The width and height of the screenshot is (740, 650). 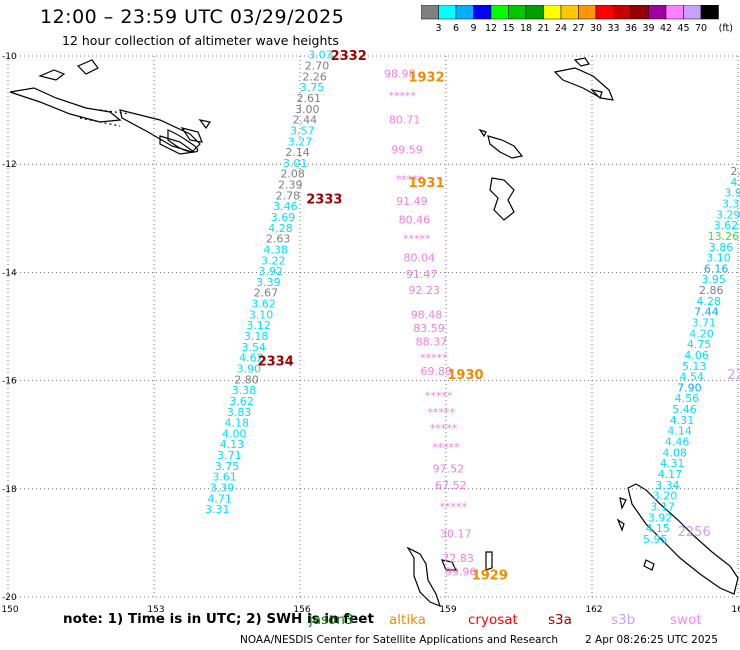 What do you see at coordinates (613, 28) in the screenshot?
I see `colorbar-label: 33` at bounding box center [613, 28].